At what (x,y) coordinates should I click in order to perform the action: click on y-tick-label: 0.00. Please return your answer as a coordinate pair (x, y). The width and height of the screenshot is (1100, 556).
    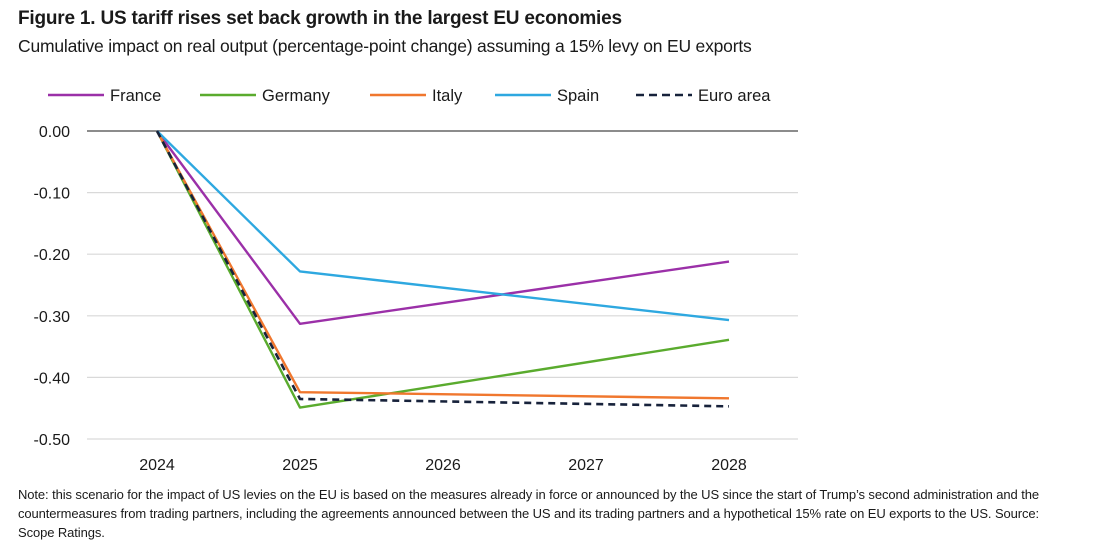
    Looking at the image, I should click on (54, 132).